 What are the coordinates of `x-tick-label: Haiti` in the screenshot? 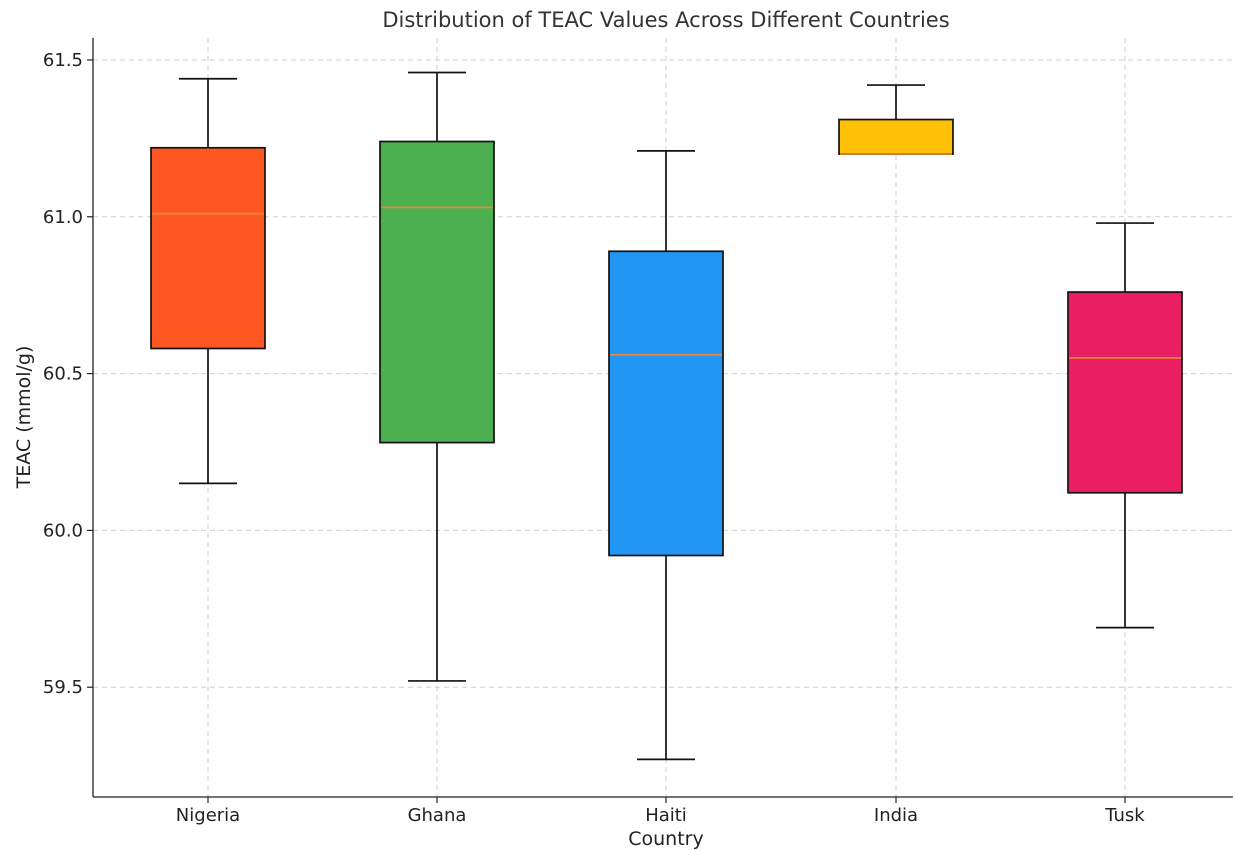 It's located at (666, 815).